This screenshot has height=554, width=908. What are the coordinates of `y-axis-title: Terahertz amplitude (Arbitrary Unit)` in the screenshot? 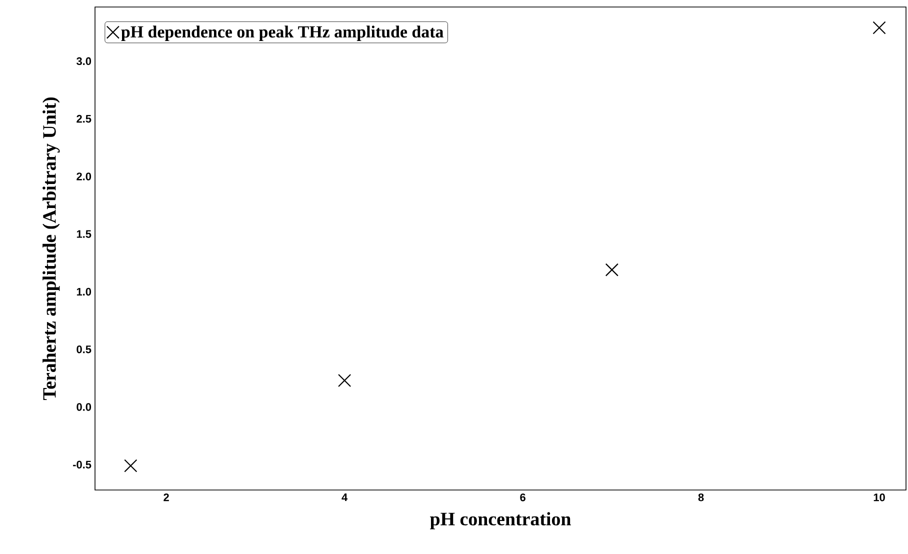 It's located at (51, 248).